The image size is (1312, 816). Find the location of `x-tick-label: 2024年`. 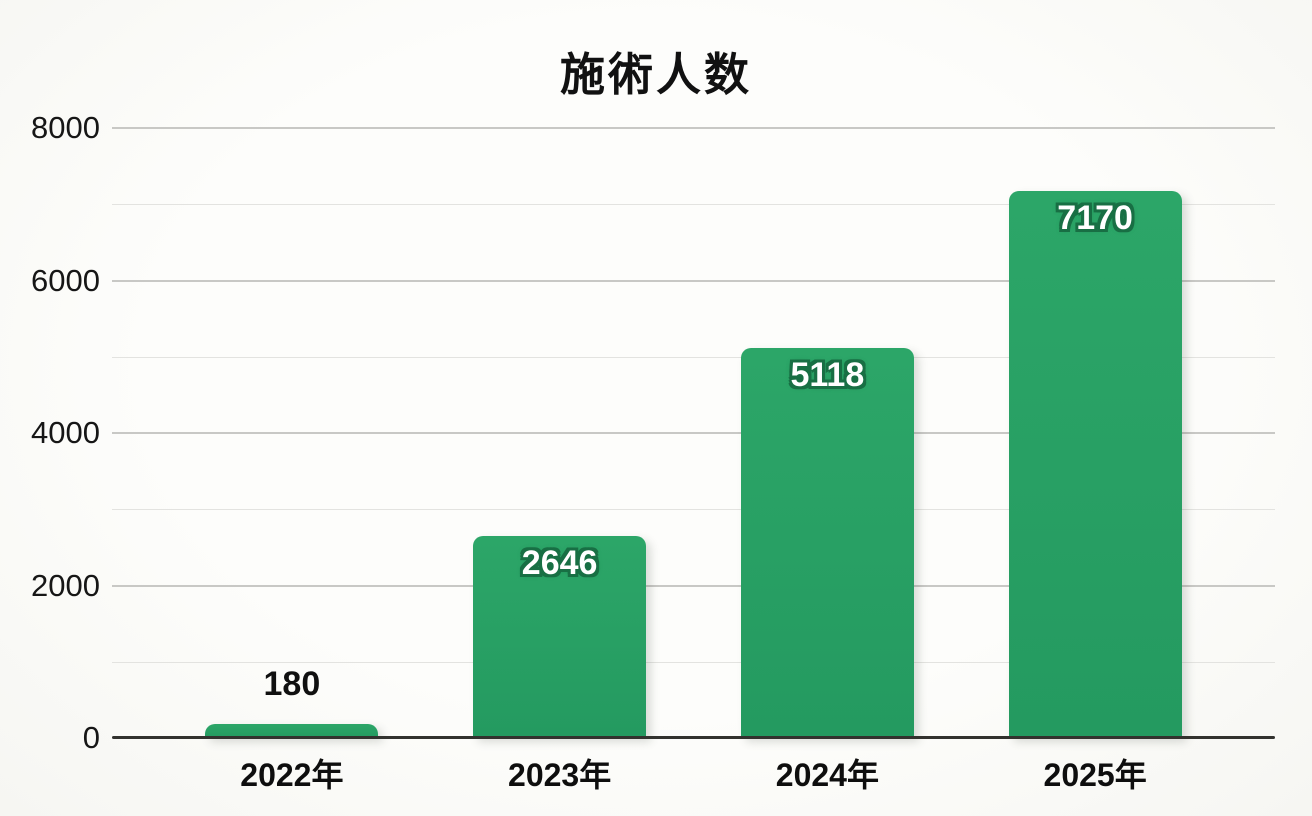

x-tick-label: 2024年 is located at coordinates (827, 775).